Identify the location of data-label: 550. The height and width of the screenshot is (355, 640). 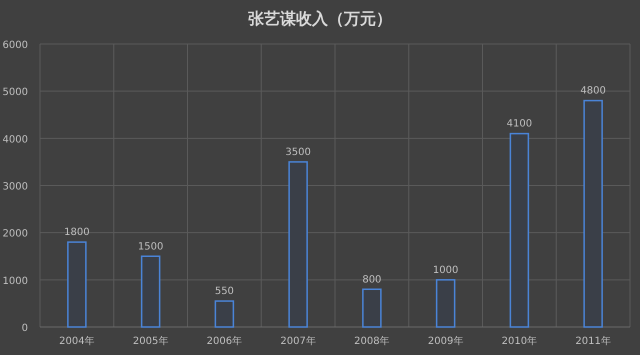
(224, 292).